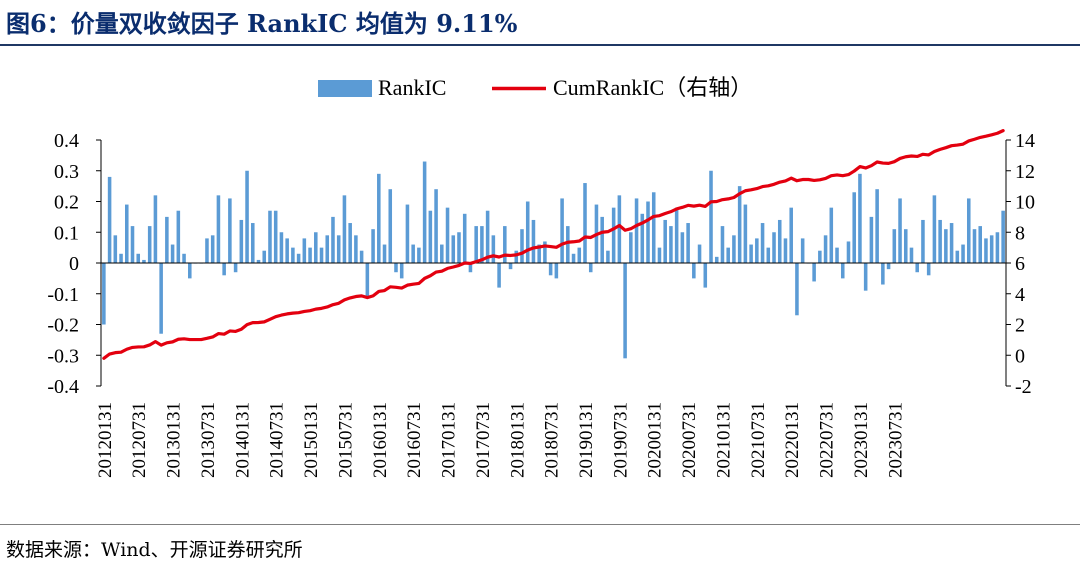 The width and height of the screenshot is (1080, 568). I want to click on source-rule, so click(540, 524).